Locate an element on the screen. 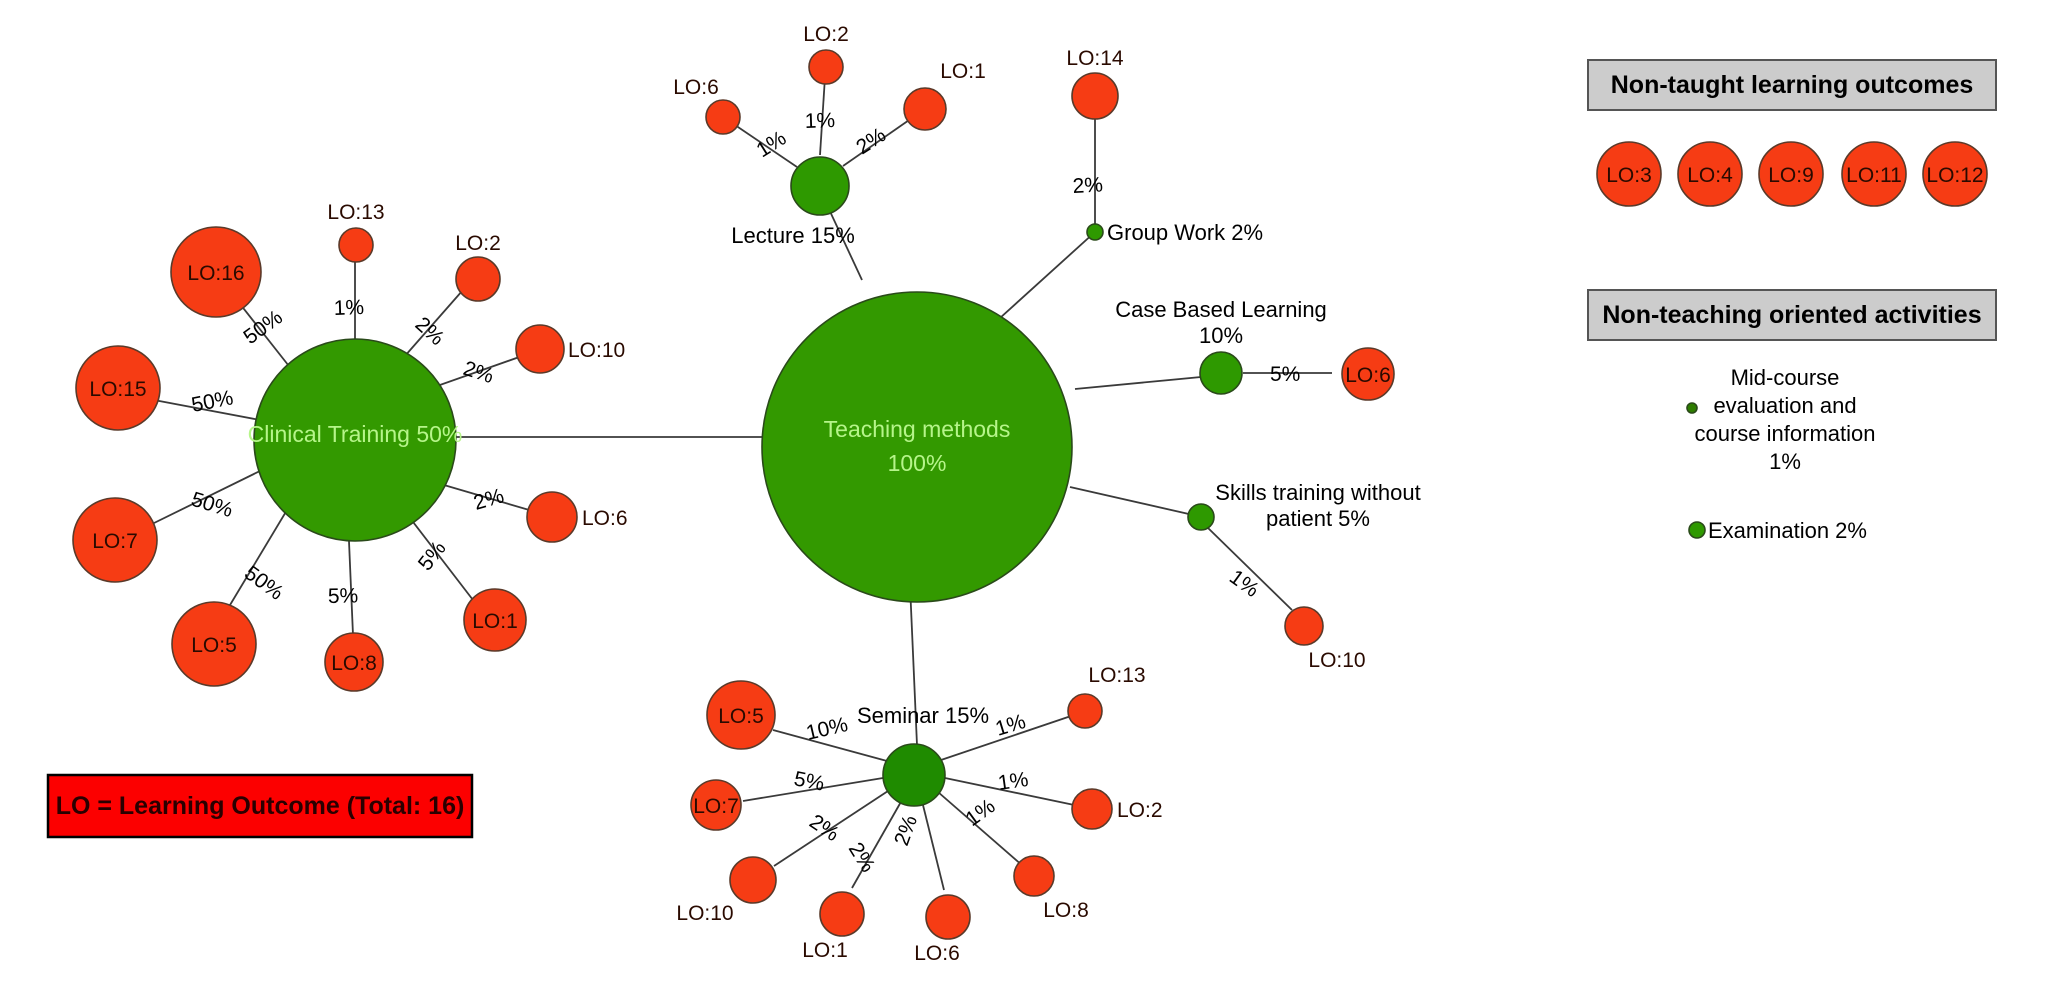 The height and width of the screenshot is (1001, 2059). lo-node-seminar-lo5 is located at coordinates (741, 715).